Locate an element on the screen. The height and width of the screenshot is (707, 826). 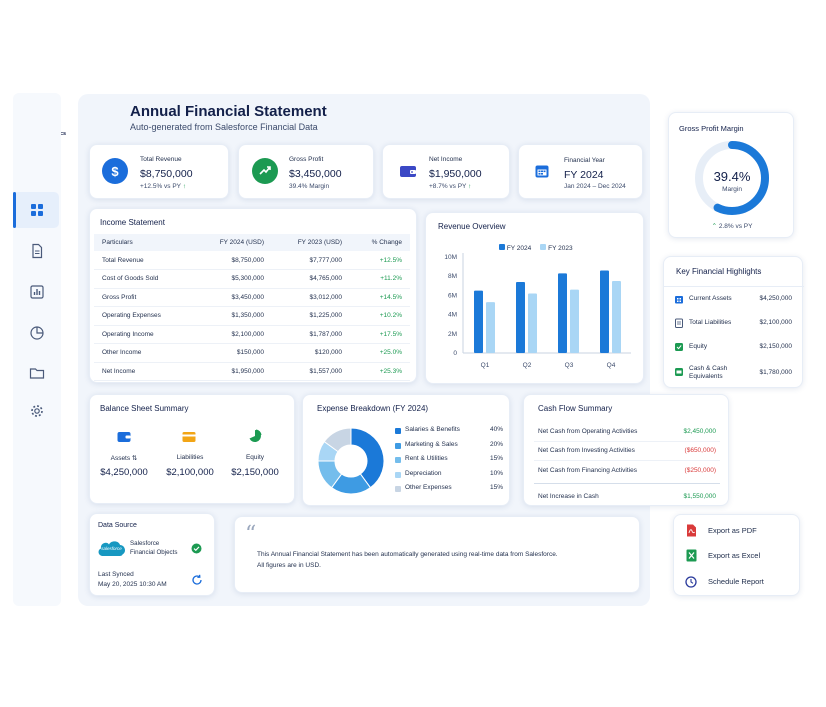
chart-legend: FY 2024 FY 2023 is located at coordinates (536, 248).